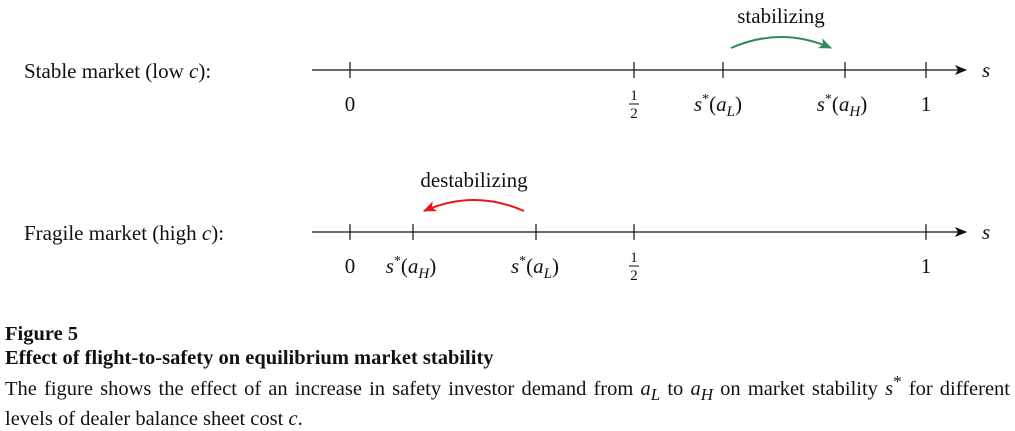 This screenshot has height=431, width=1015. What do you see at coordinates (926, 266) in the screenshot?
I see `fragile-tick-label-1: 1` at bounding box center [926, 266].